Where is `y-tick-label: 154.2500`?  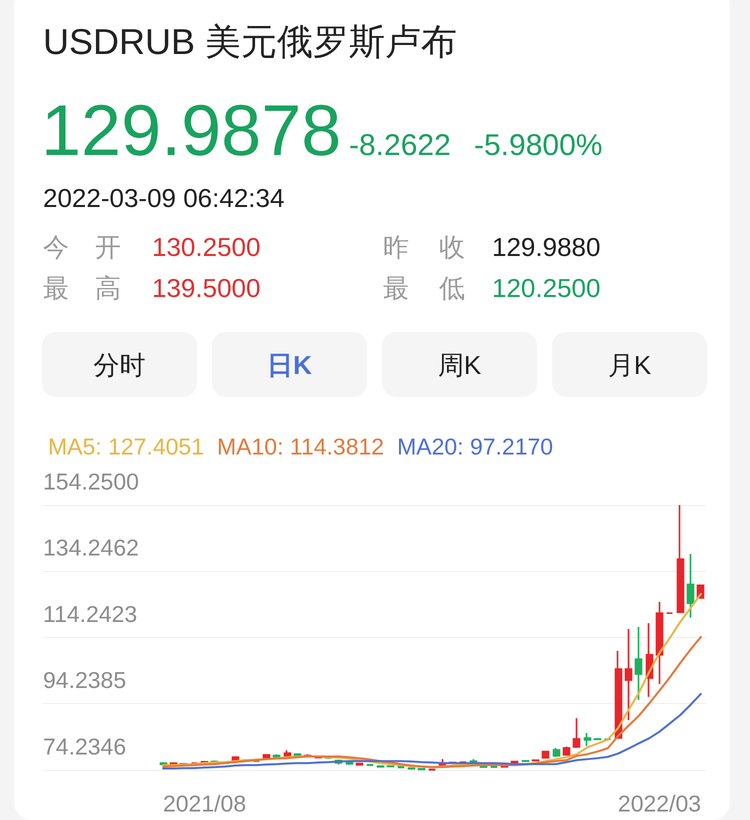
y-tick-label: 154.2500 is located at coordinates (91, 481).